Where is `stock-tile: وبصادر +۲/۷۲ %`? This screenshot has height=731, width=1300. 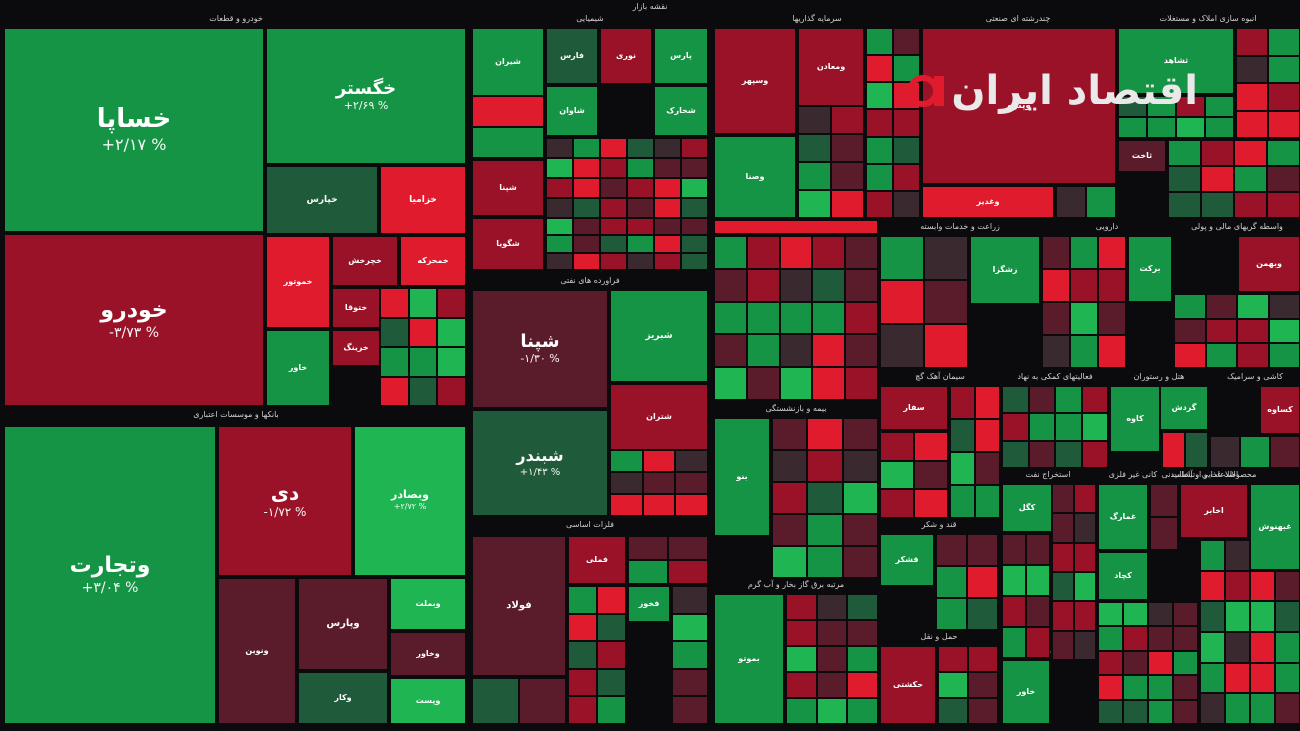
stock-tile: وبصادر +۲/۷۲ % is located at coordinates (410, 501).